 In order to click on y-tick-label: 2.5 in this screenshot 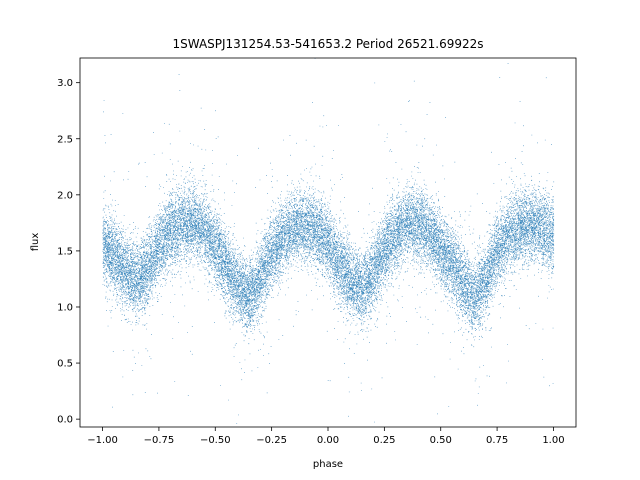, I will do `click(65, 139)`.